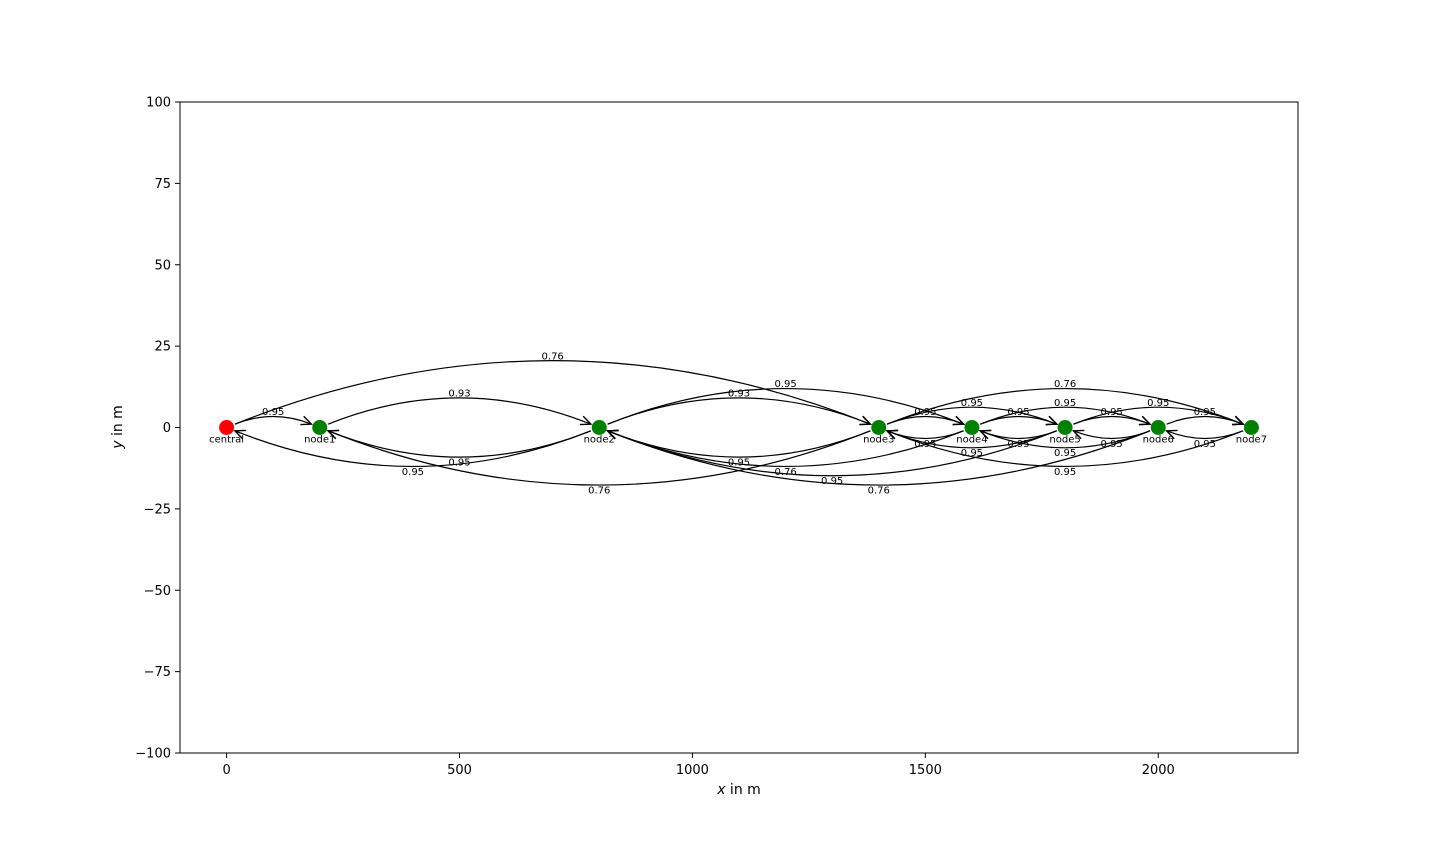 The image size is (1442, 846). I want to click on node-node6, so click(1158, 427).